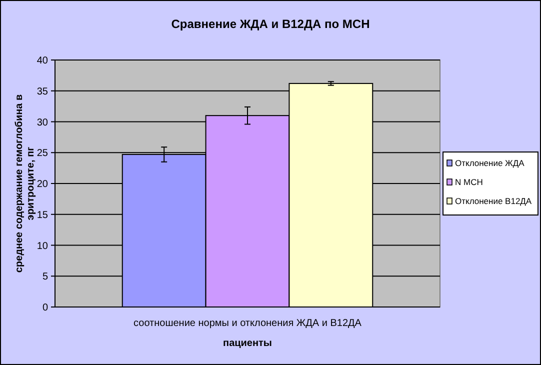  Describe the element at coordinates (248, 323) in the screenshot. I see `x-tick-label: соотношение нормы и отклонения ЖДА и В12ДА` at that location.